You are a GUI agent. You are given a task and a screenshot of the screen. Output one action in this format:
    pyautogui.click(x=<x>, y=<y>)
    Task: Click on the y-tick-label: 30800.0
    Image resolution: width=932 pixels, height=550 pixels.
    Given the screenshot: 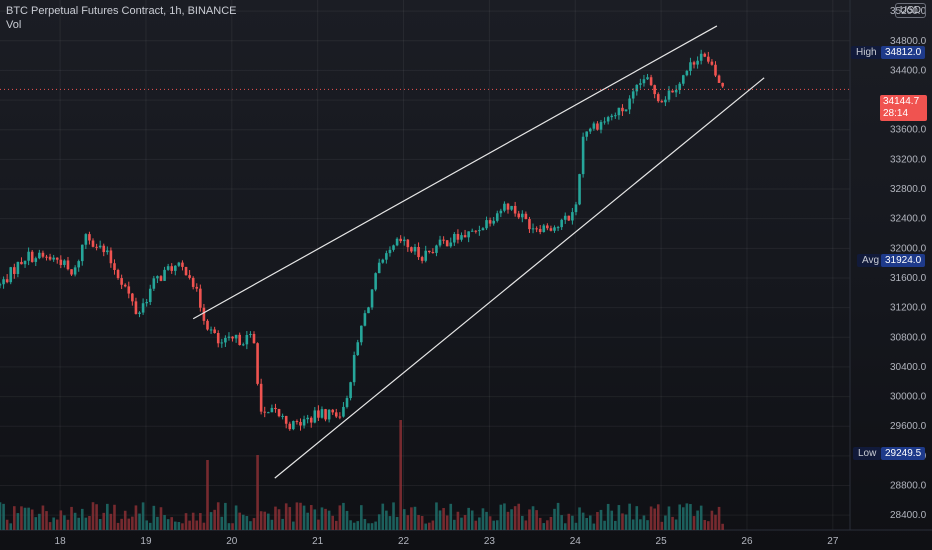 What is the action you would take?
    pyautogui.click(x=908, y=337)
    